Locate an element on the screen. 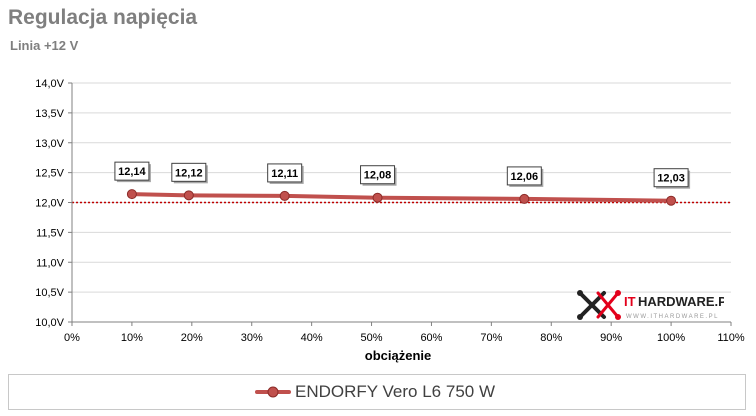 The height and width of the screenshot is (416, 756). data-label: 12,06 is located at coordinates (525, 177).